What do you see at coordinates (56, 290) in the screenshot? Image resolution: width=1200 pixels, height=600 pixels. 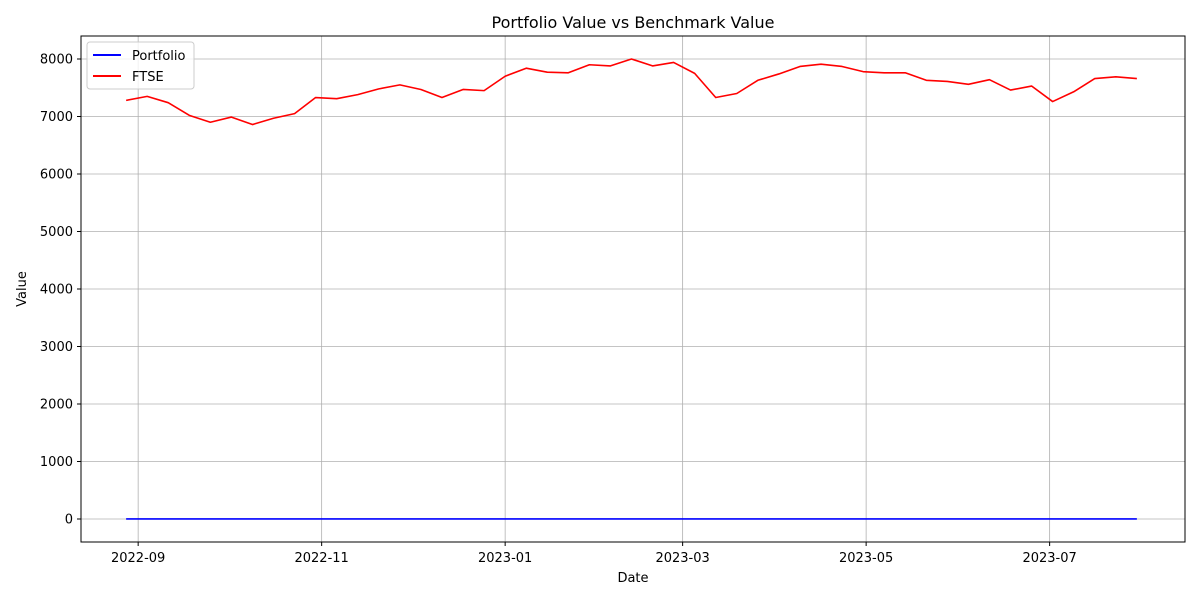 I see `y-tick-label: 4000` at bounding box center [56, 290].